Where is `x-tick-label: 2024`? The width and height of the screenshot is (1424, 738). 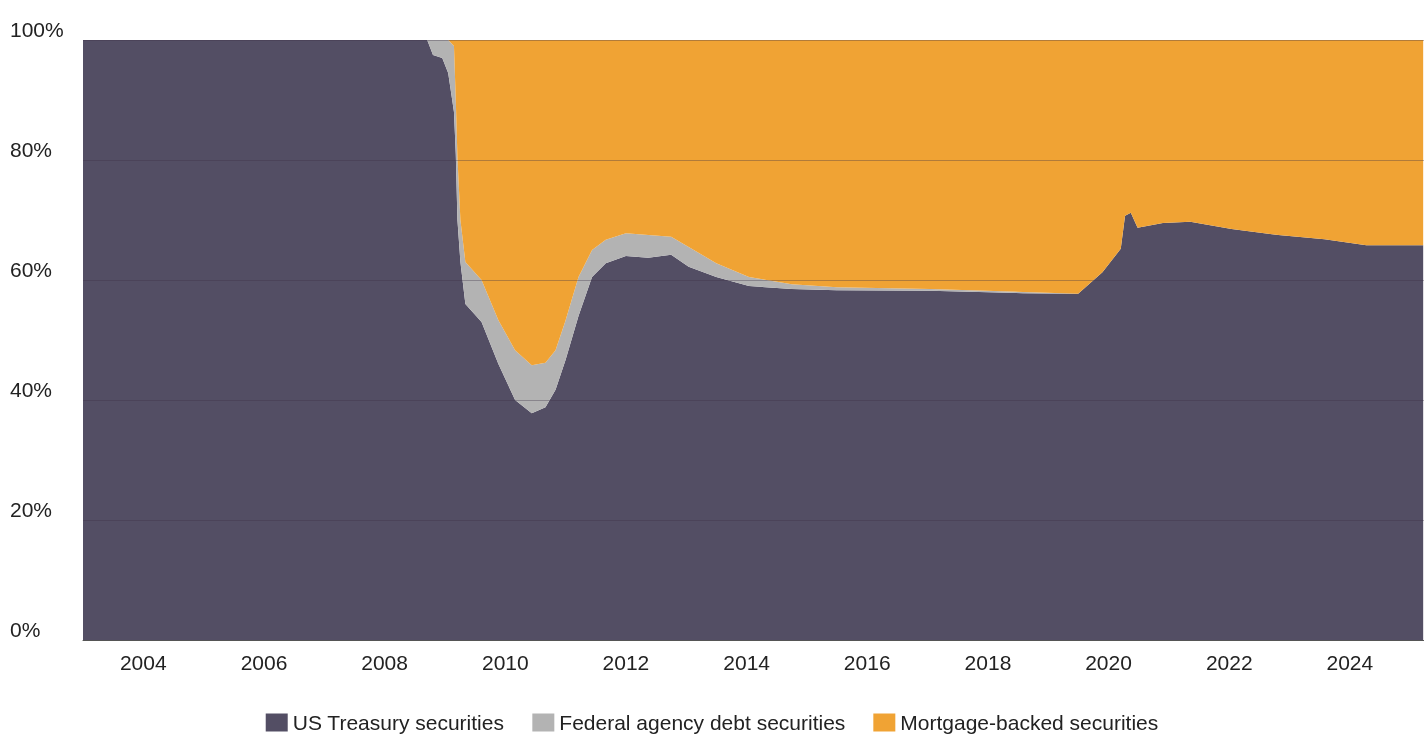
x-tick-label: 2024 is located at coordinates (1350, 662).